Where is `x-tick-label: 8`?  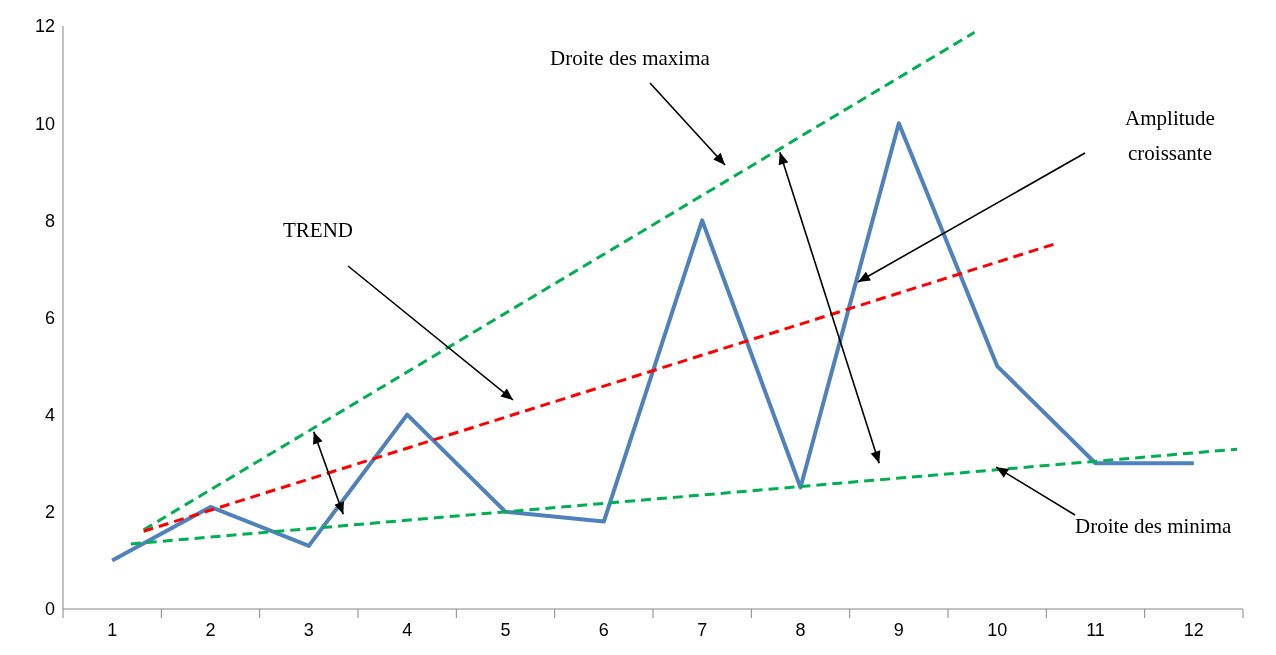 x-tick-label: 8 is located at coordinates (800, 630).